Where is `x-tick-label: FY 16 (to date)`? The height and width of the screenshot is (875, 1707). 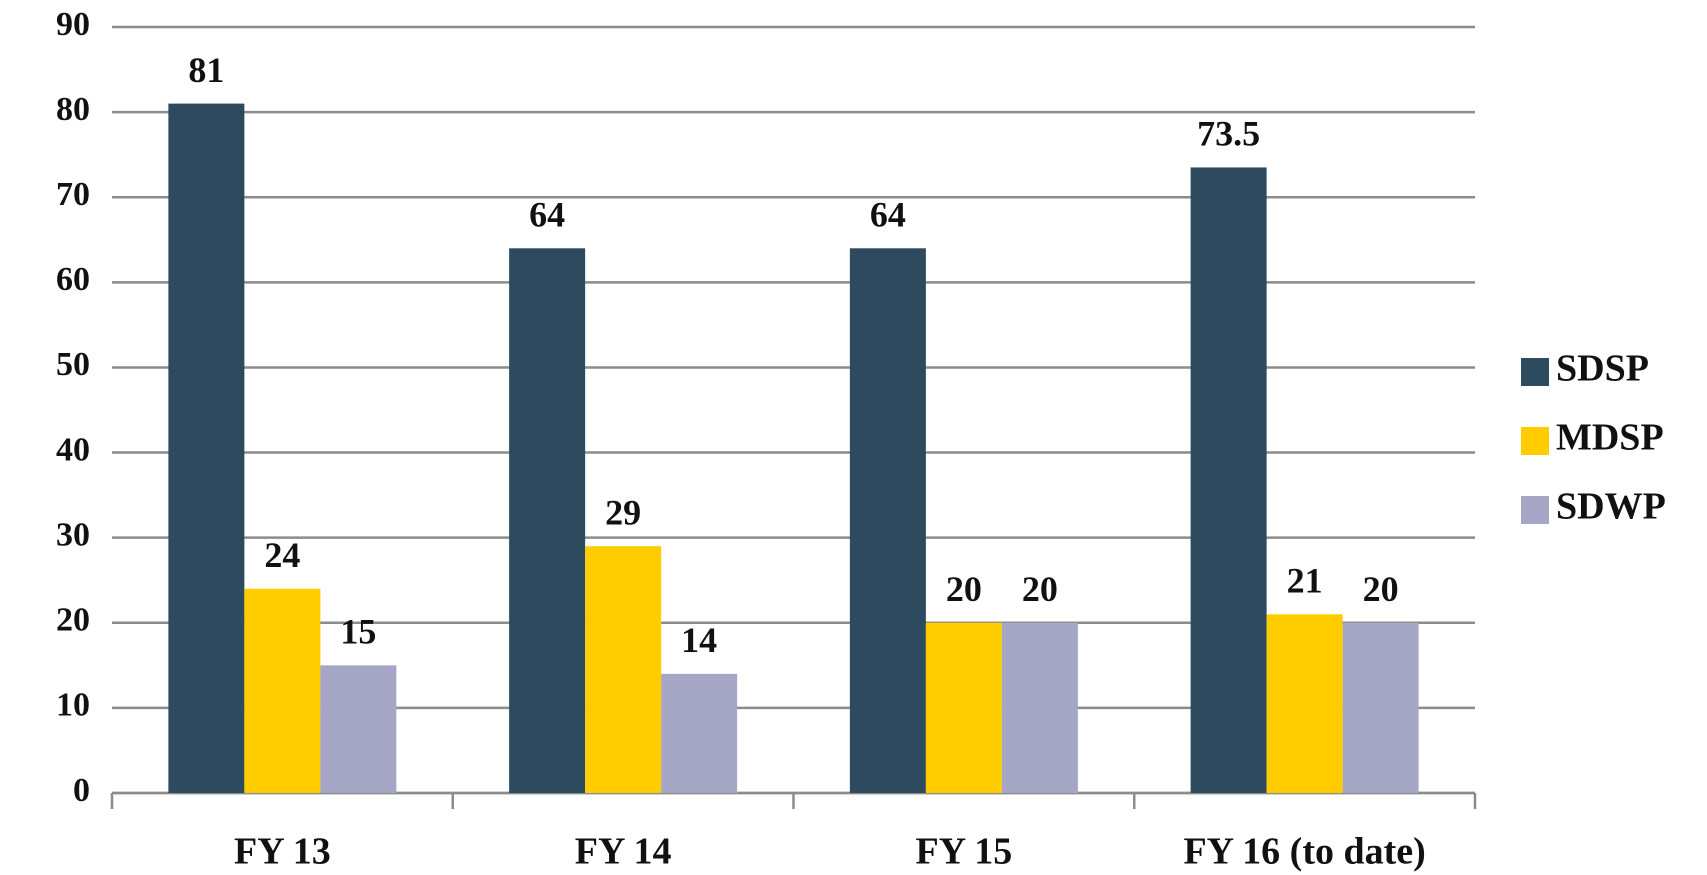
x-tick-label: FY 16 (to date) is located at coordinates (1304, 852).